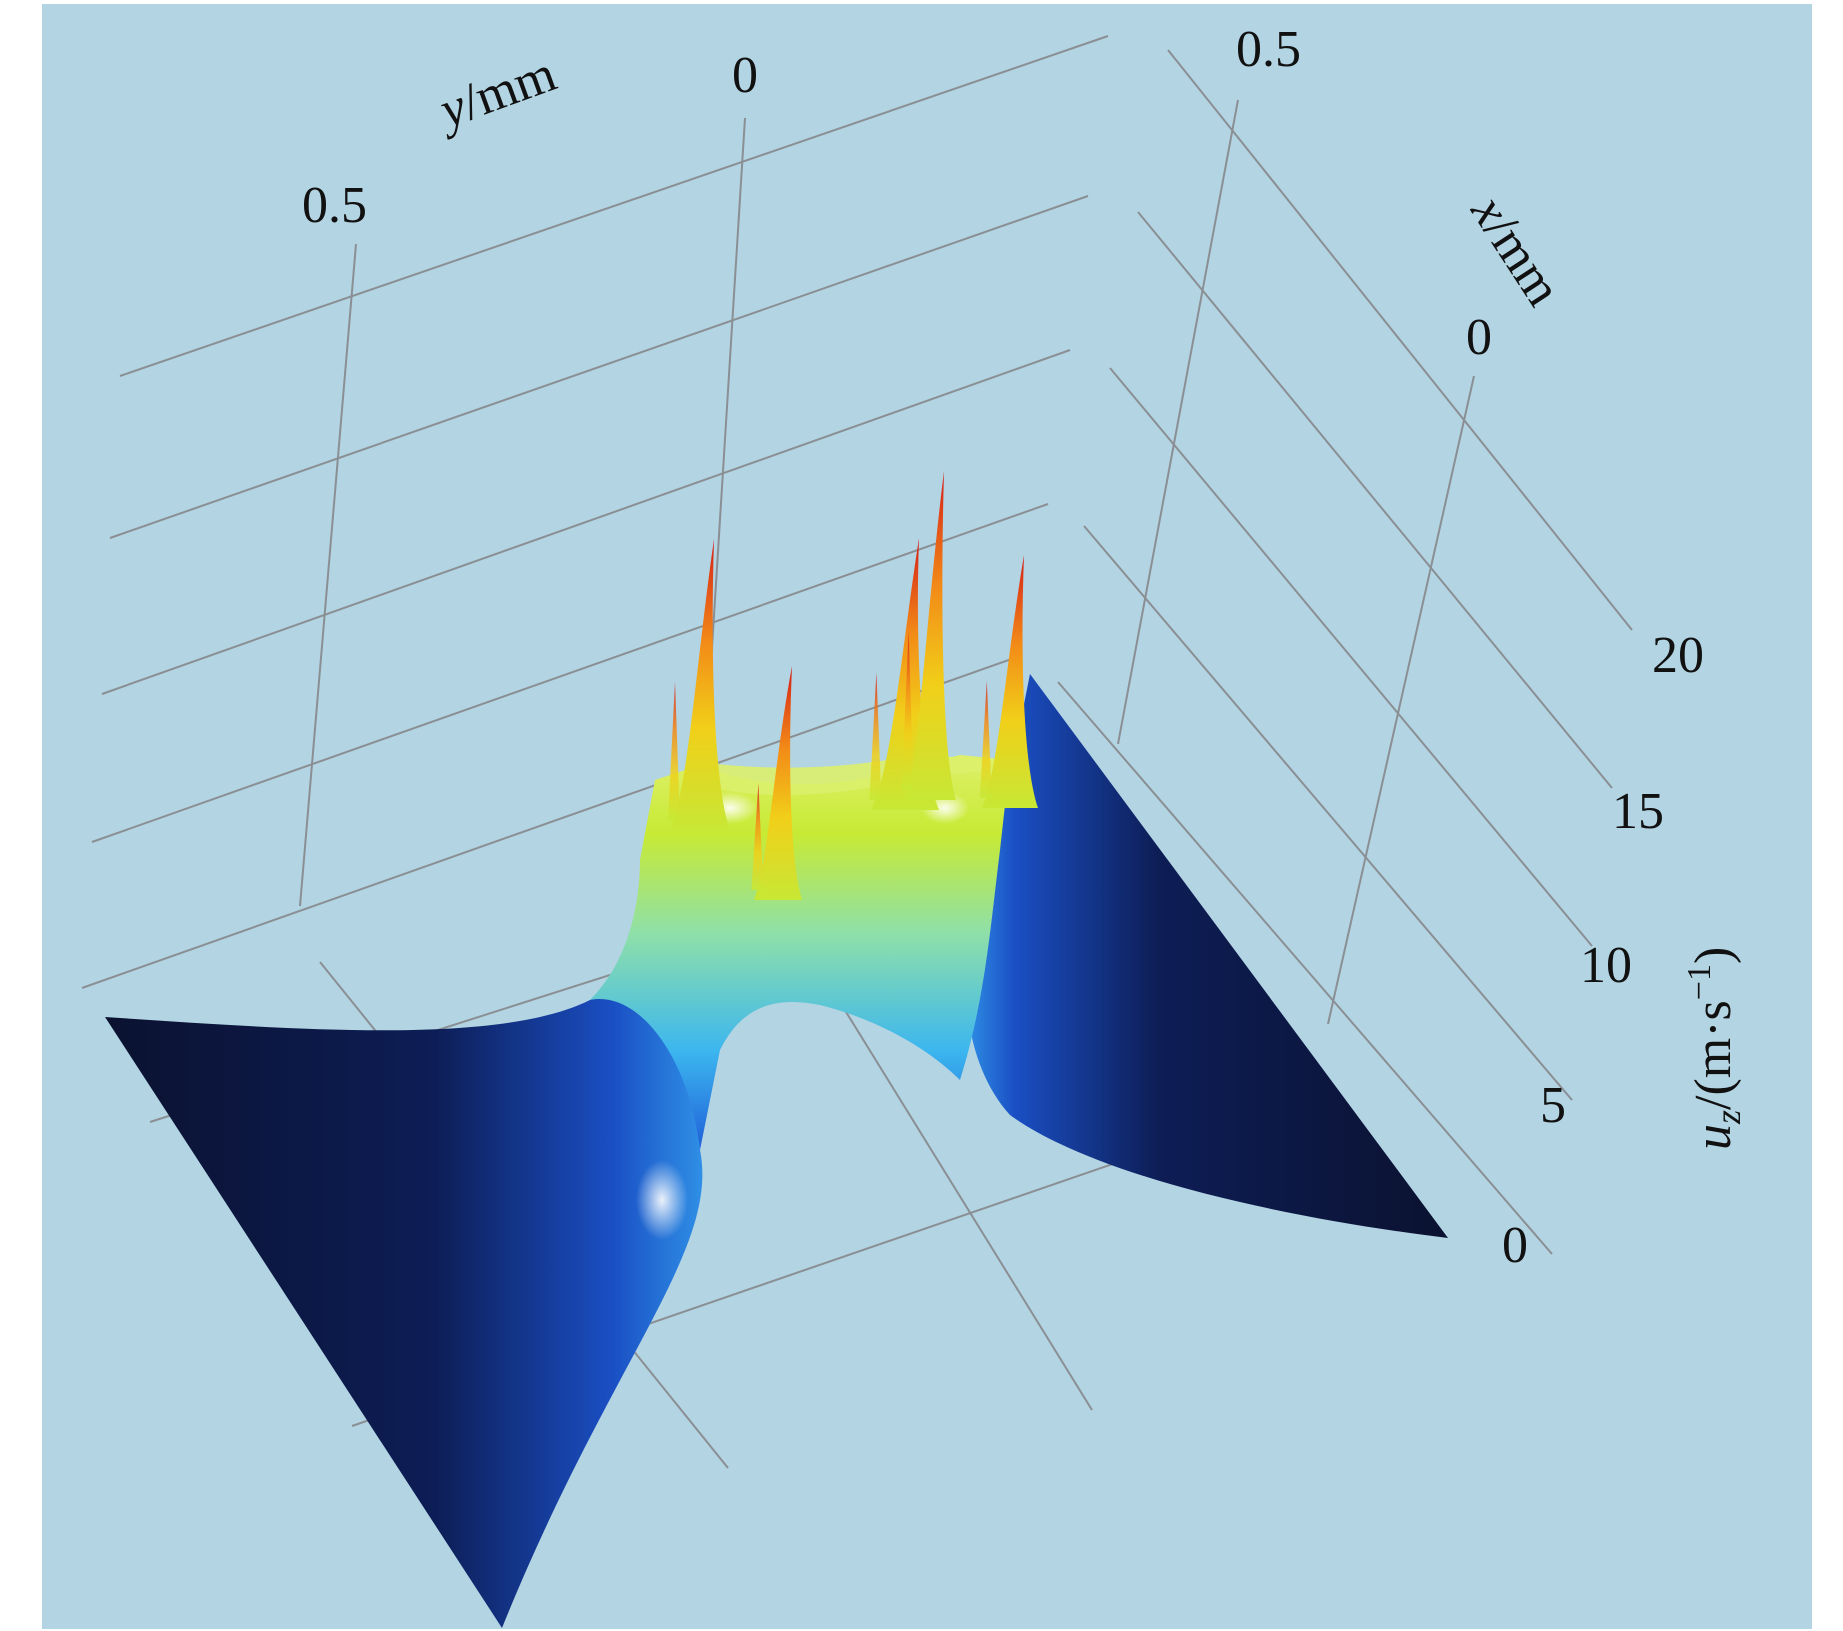 The width and height of the screenshot is (1843, 1631). I want to click on surface-left-wing, so click(404, 1309).